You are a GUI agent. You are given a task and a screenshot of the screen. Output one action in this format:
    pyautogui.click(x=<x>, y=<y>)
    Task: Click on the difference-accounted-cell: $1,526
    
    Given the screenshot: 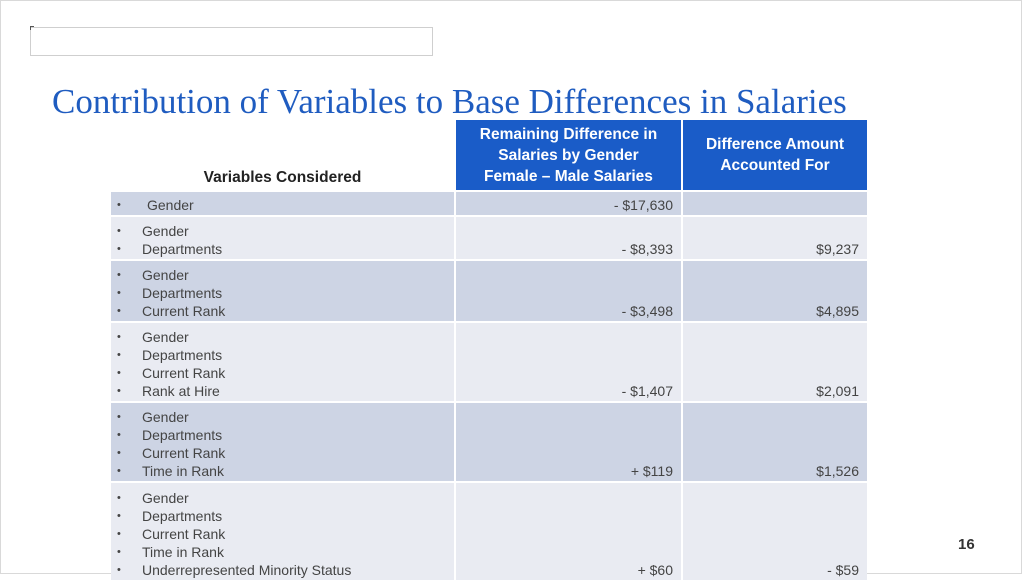 What is the action you would take?
    pyautogui.click(x=774, y=441)
    